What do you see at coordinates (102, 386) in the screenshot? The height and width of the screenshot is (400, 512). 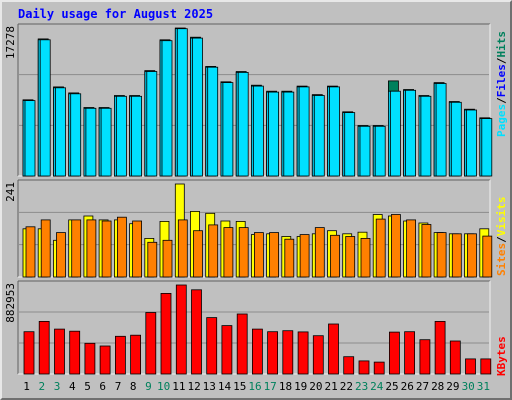 I see `x-tick-label: 6` at bounding box center [102, 386].